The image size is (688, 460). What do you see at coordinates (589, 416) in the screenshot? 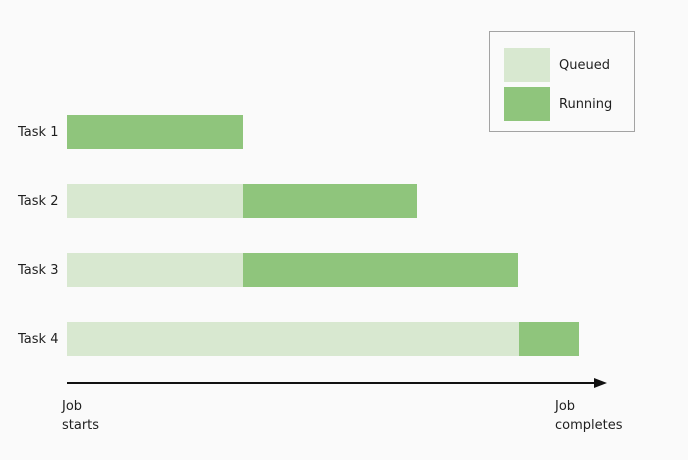
I see `axis-end-label: Job completes` at bounding box center [589, 416].